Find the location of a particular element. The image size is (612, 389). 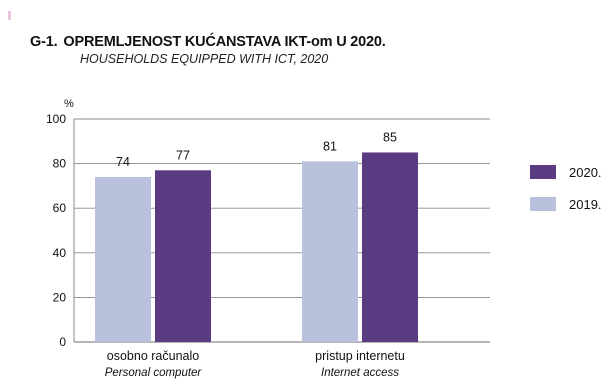

legend-swatch-2019 is located at coordinates (543, 204).